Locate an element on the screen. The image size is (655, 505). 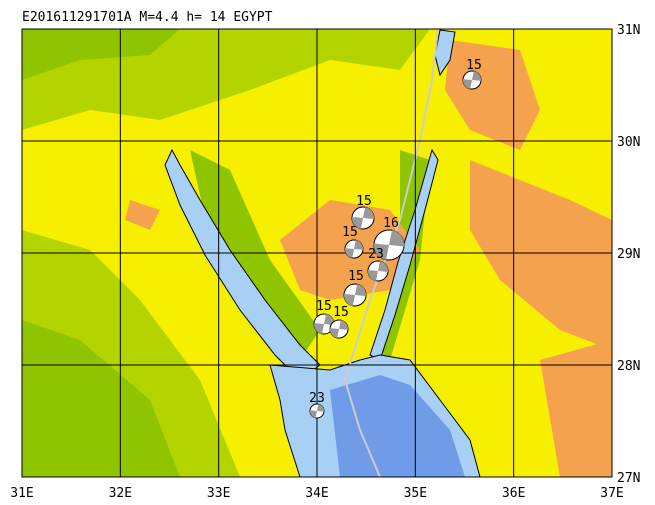
x-axis-label: 36E is located at coordinates (513, 493).